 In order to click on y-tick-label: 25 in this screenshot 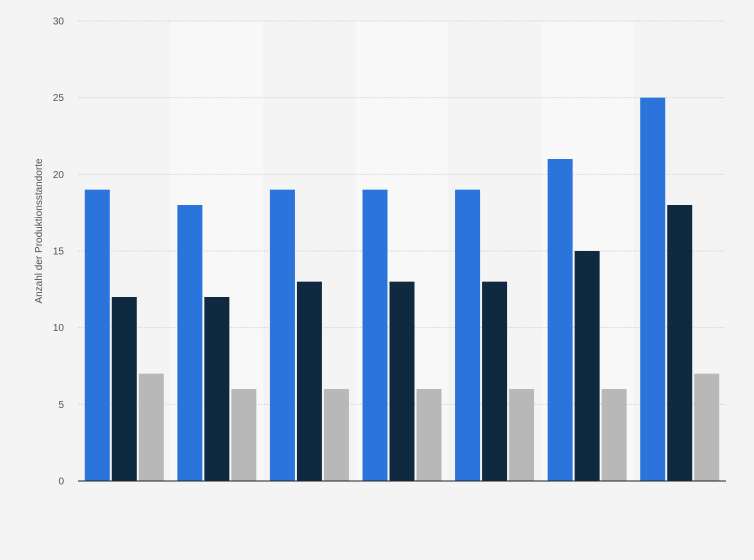, I will do `click(59, 98)`.